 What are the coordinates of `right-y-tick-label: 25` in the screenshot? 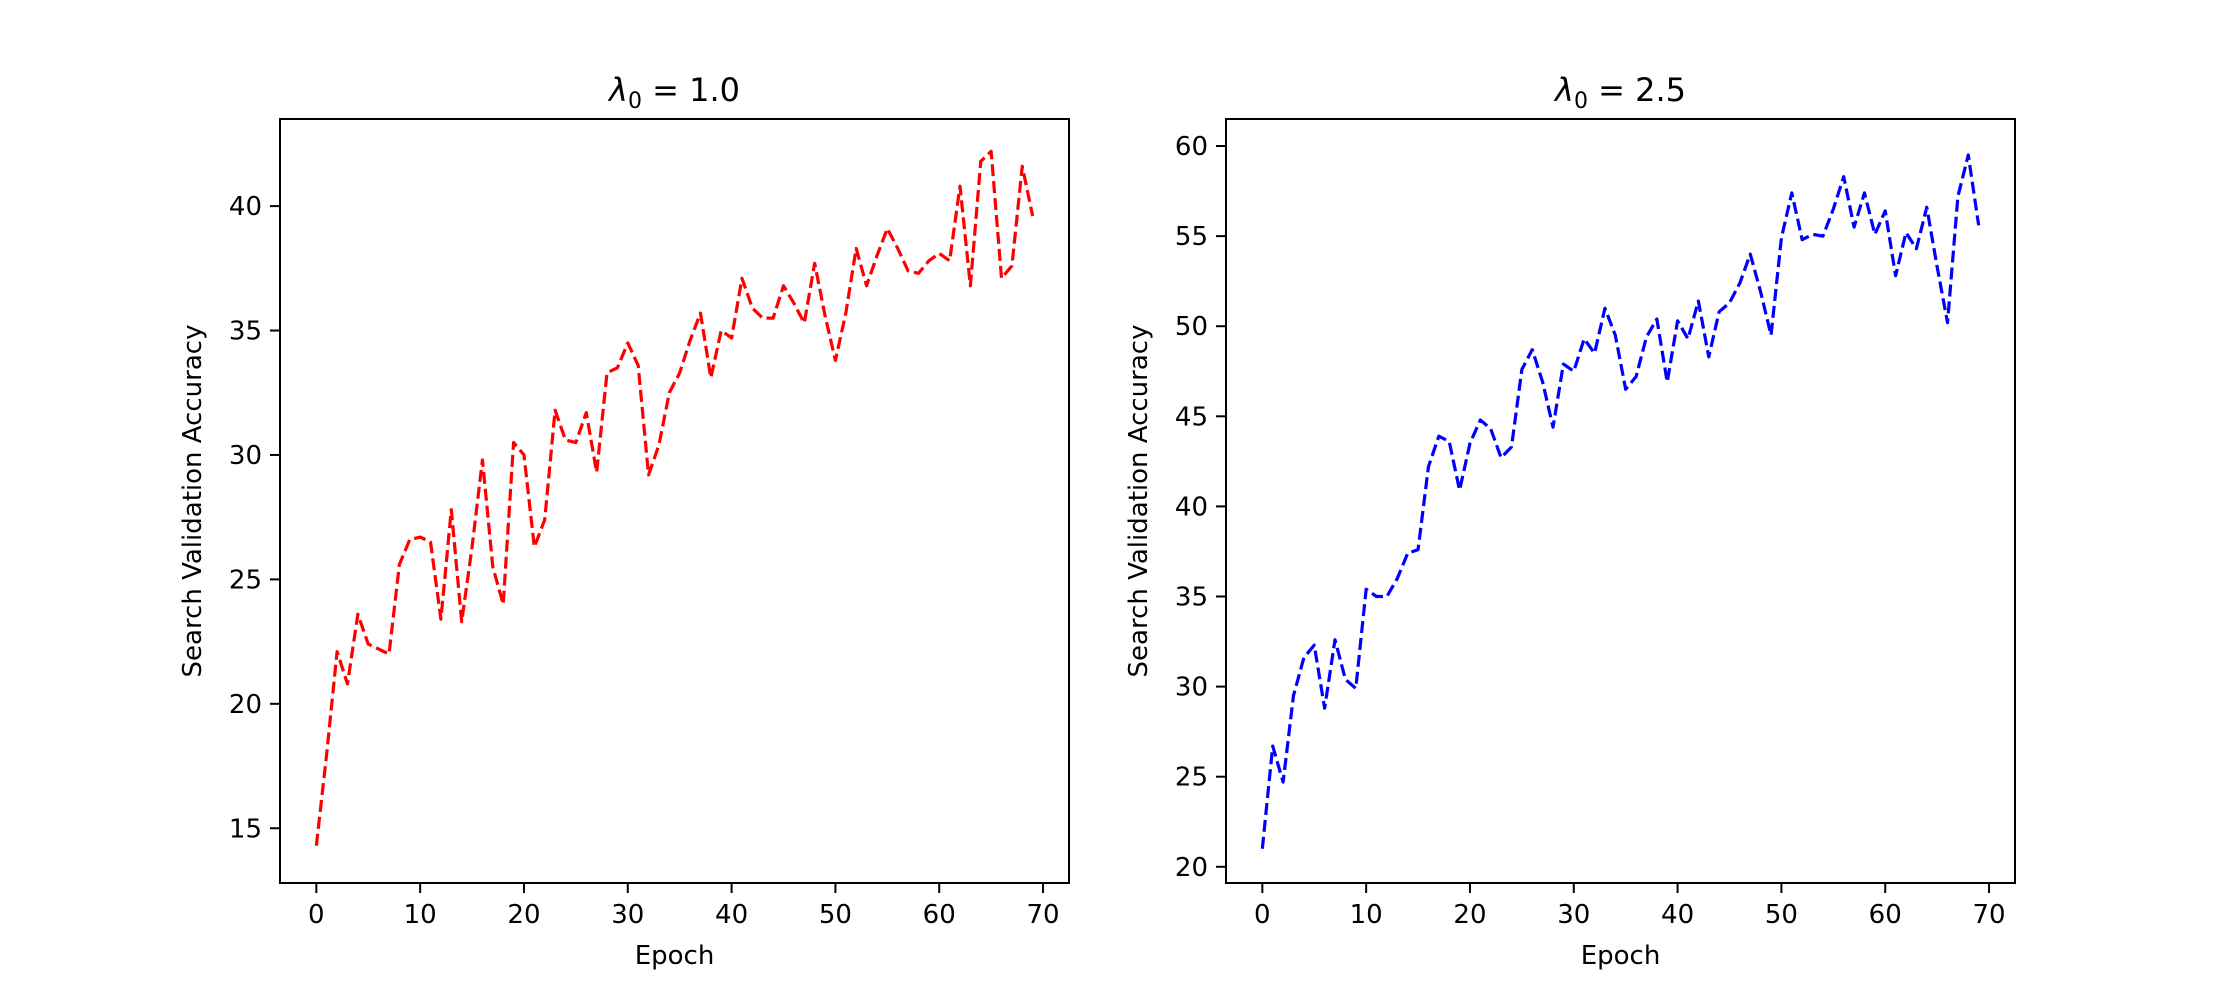 It's located at (1191, 778).